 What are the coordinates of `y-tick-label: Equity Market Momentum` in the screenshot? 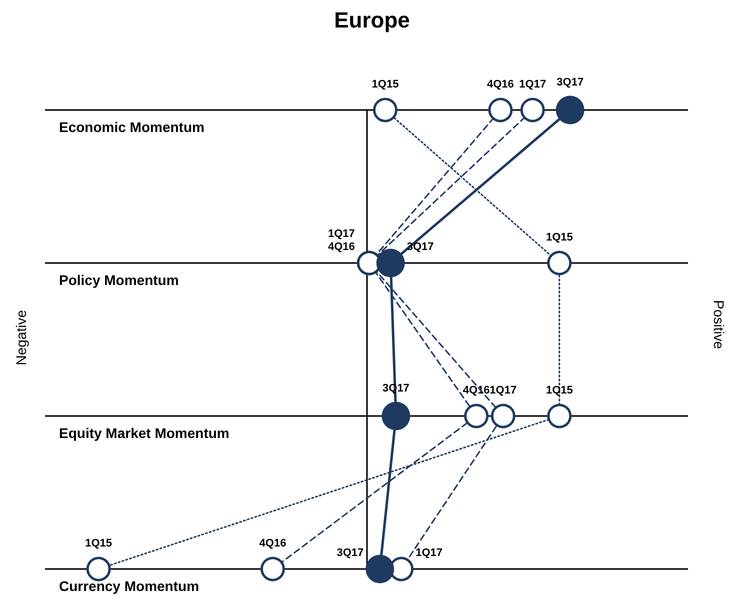 It's located at (144, 433).